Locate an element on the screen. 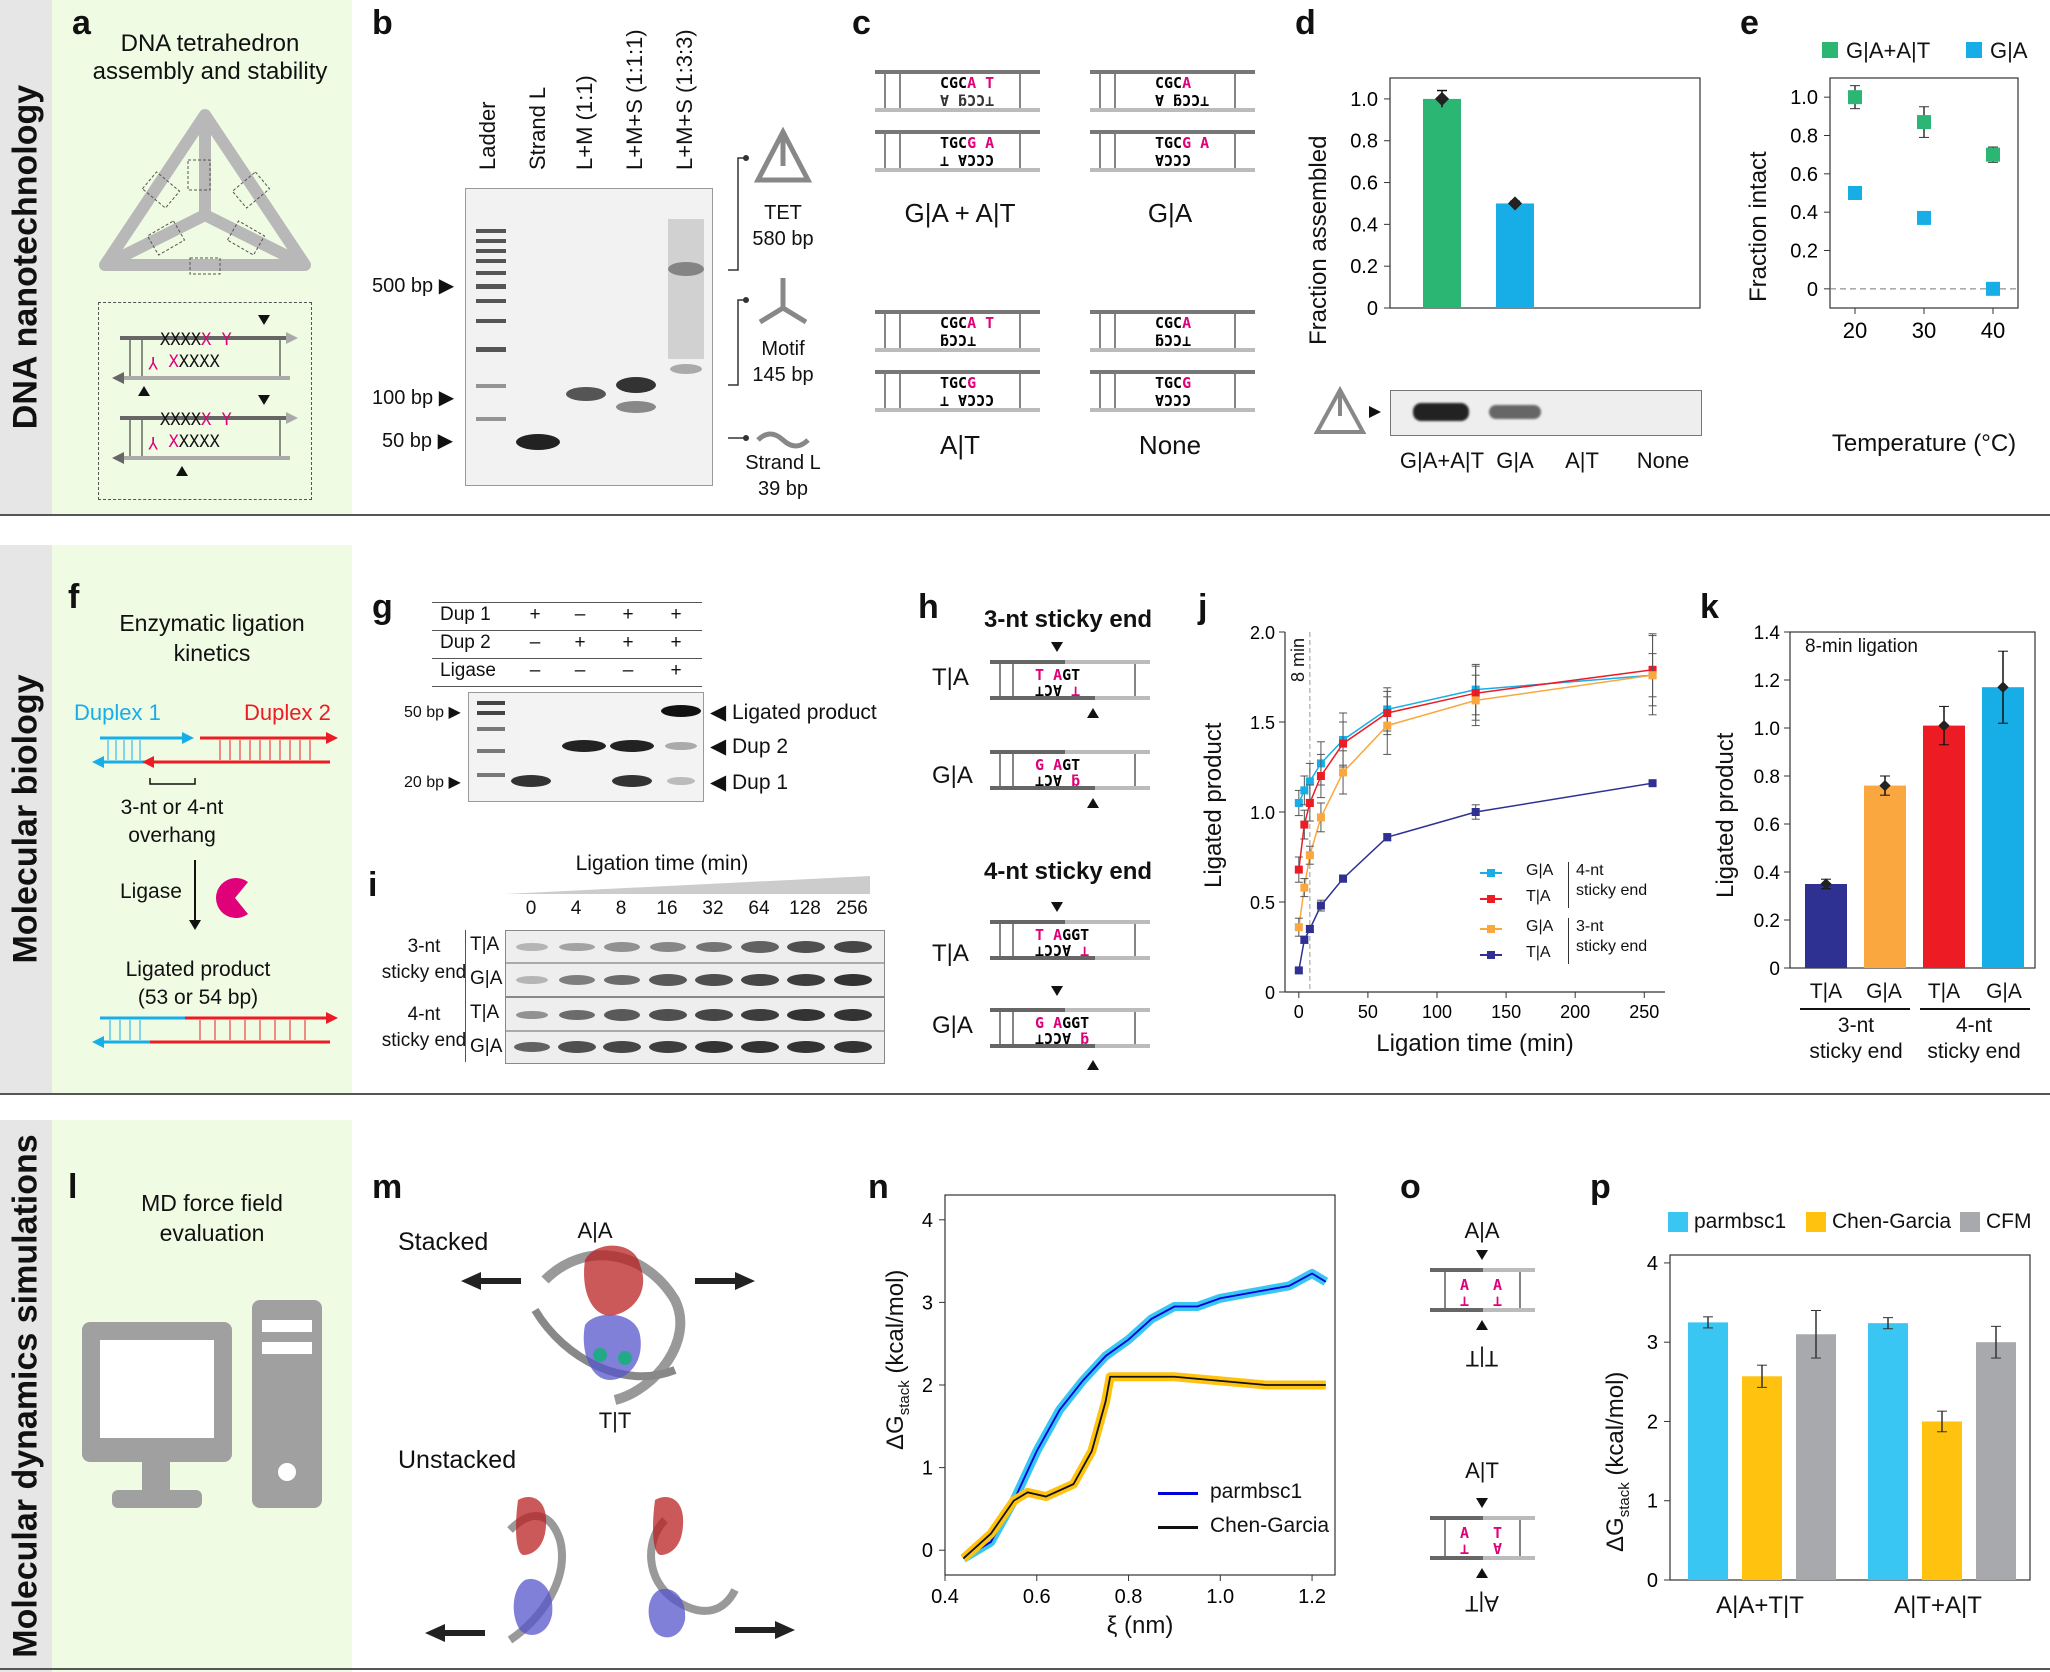 The height and width of the screenshot is (1672, 2050). panel-d-ylabel: Fraction assembled is located at coordinates (1318, 240).